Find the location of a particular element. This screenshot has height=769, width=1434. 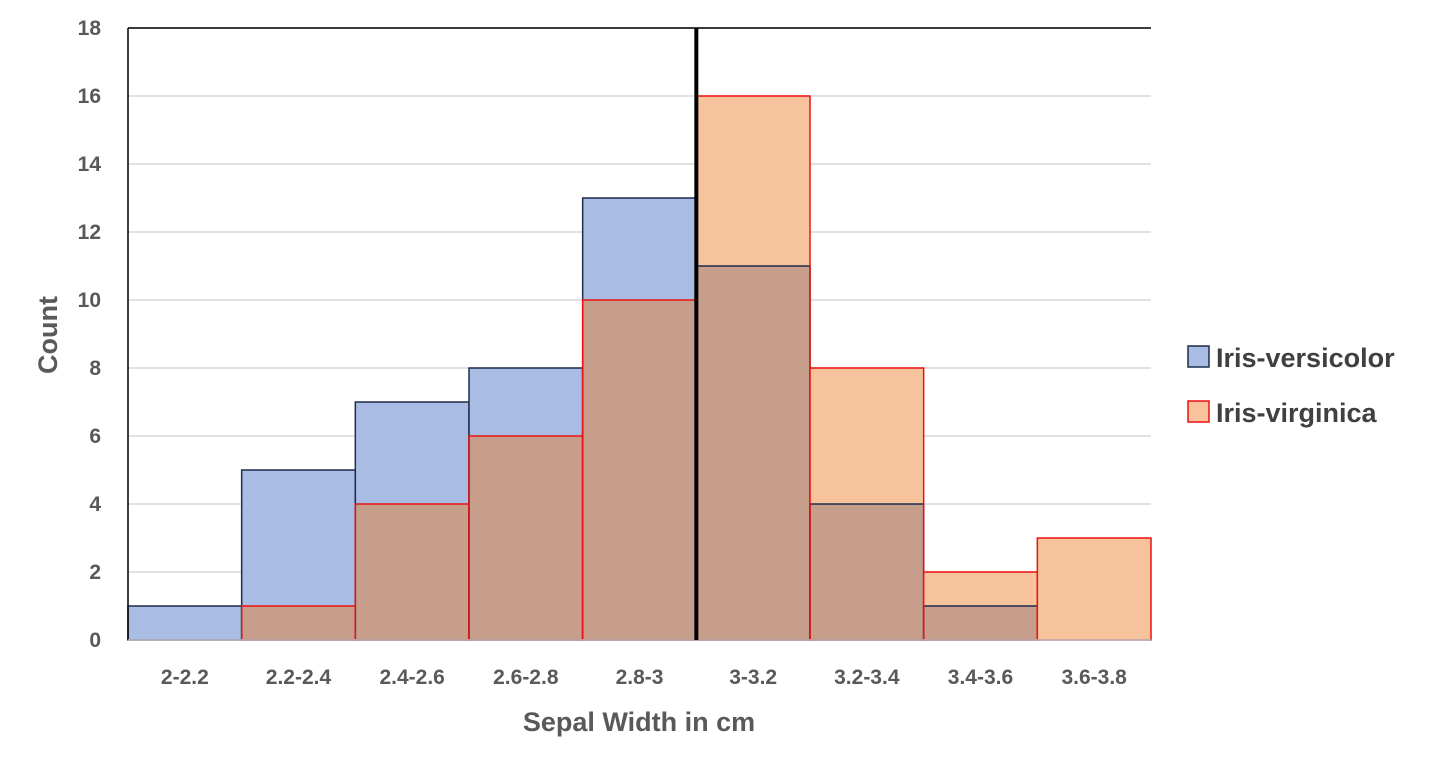

bin-3.4-3.6 is located at coordinates (980, 606).